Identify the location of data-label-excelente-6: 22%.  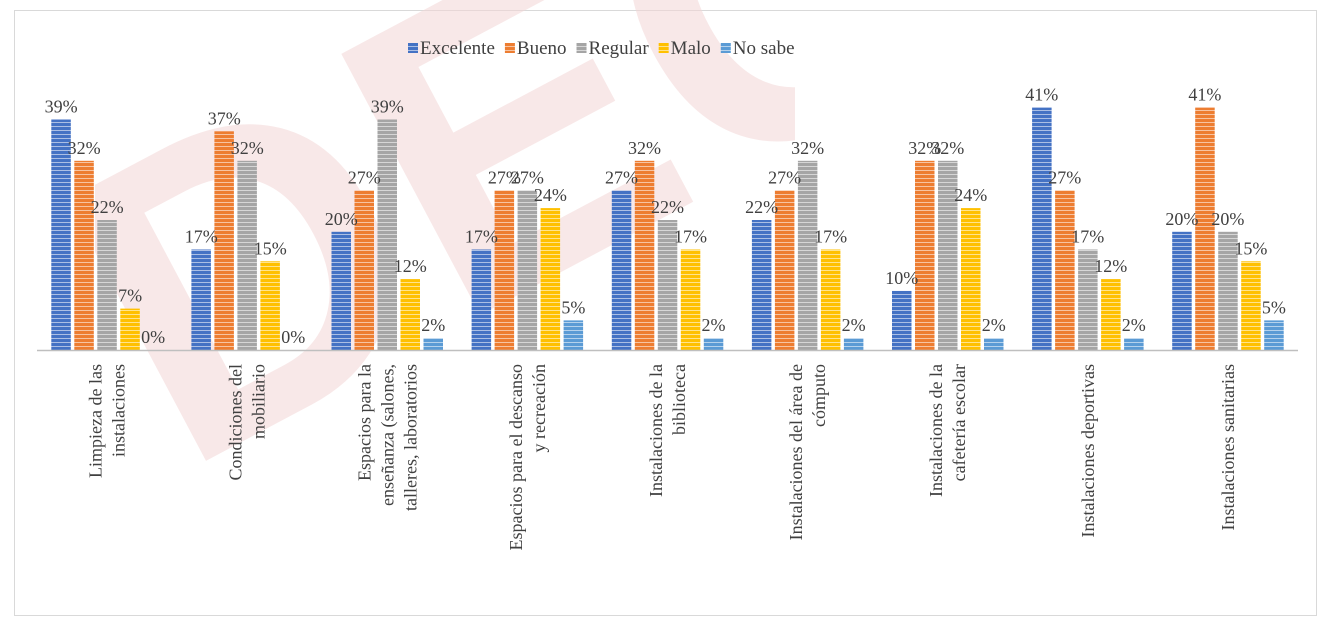
(761, 207).